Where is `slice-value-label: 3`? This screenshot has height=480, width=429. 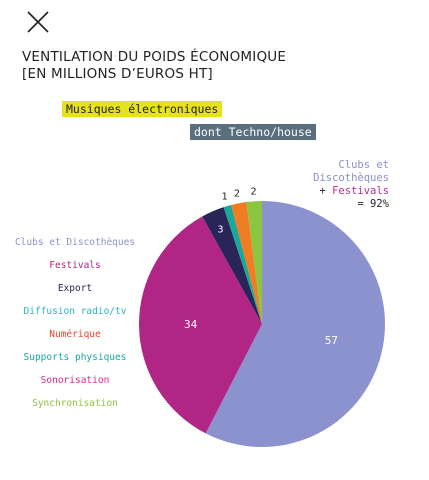
slice-value-label: 3 is located at coordinates (221, 229).